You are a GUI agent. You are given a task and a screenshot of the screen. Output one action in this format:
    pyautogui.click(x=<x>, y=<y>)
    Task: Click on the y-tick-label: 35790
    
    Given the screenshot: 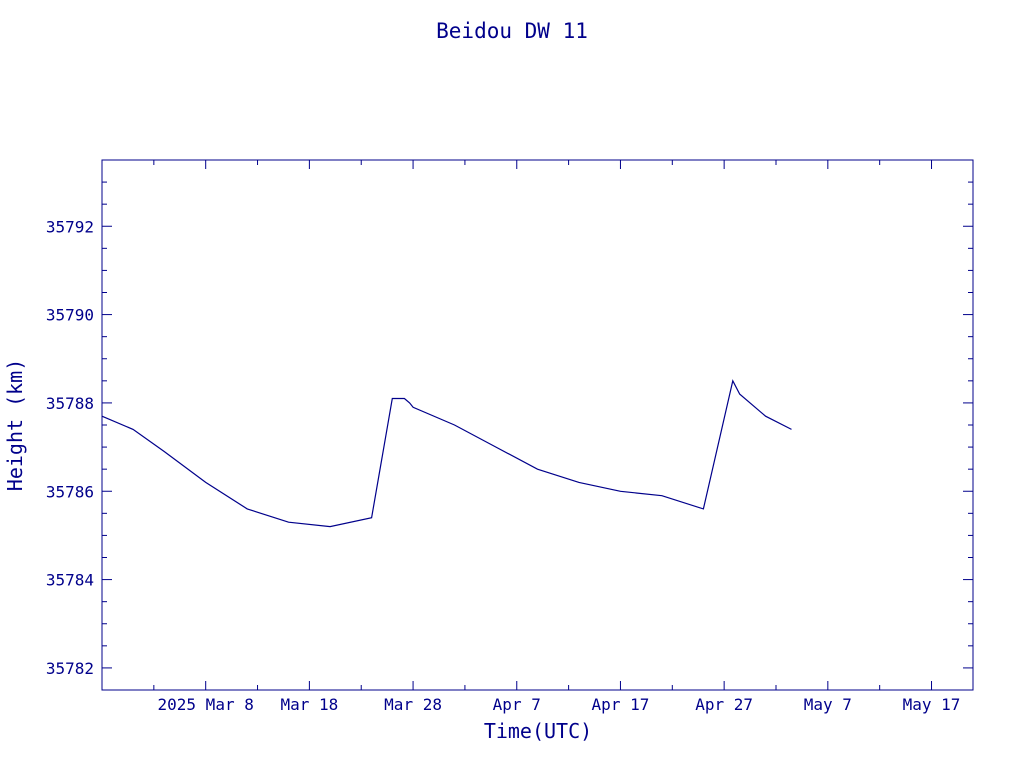 What is the action you would take?
    pyautogui.click(x=70, y=315)
    